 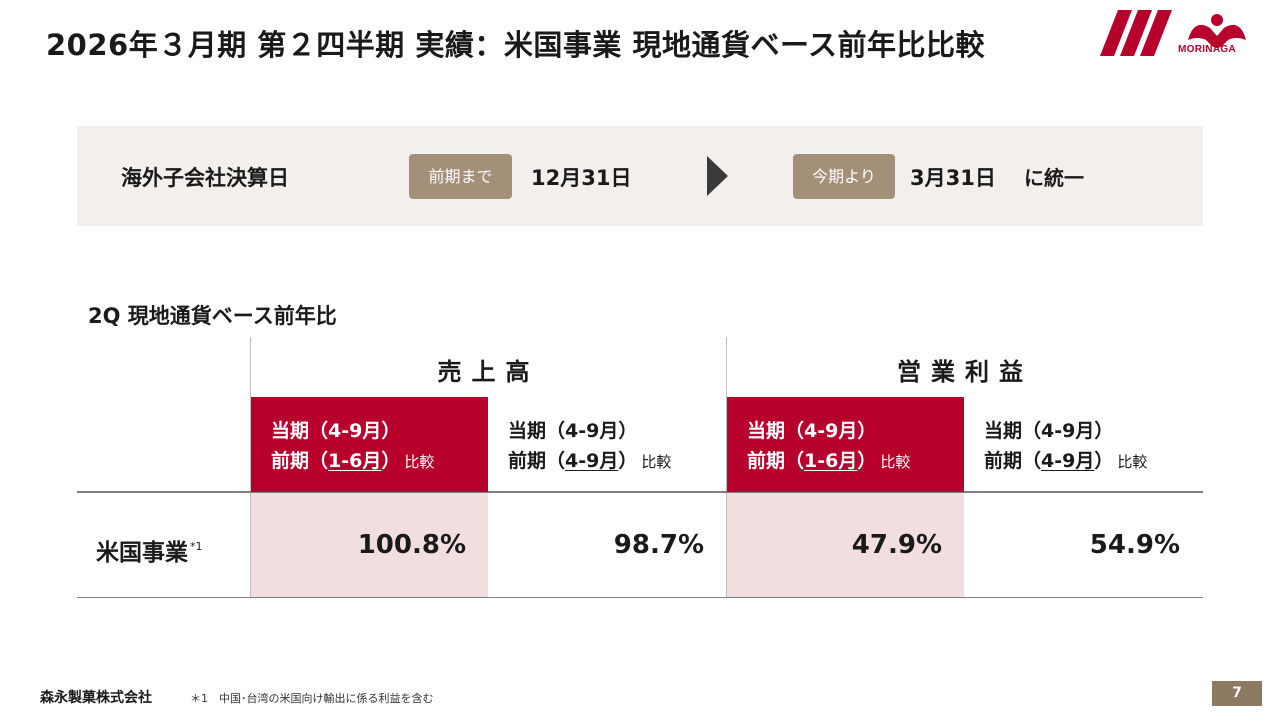 I want to click on logo-text: MORINAGA, so click(x=1207, y=49).